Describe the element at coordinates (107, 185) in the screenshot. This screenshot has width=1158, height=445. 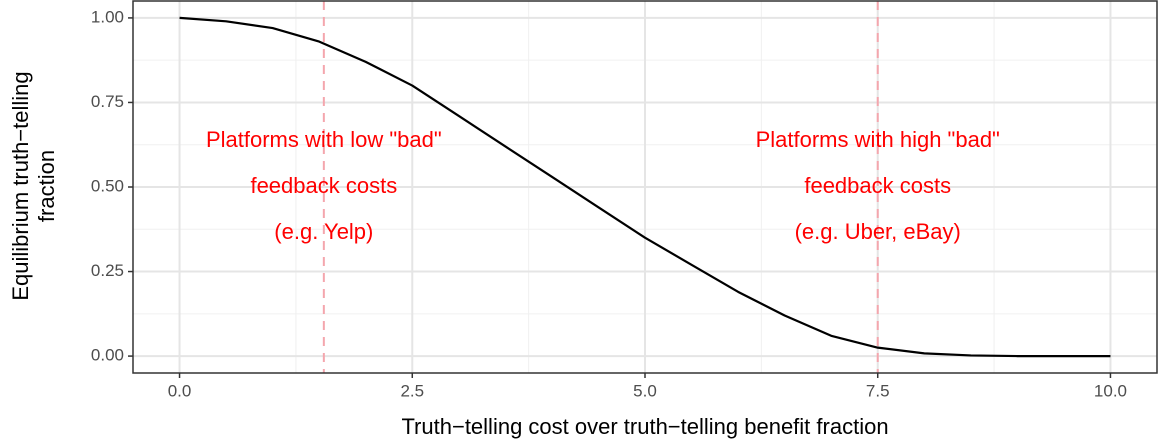
I see `y-tick-label: 0.50` at that location.